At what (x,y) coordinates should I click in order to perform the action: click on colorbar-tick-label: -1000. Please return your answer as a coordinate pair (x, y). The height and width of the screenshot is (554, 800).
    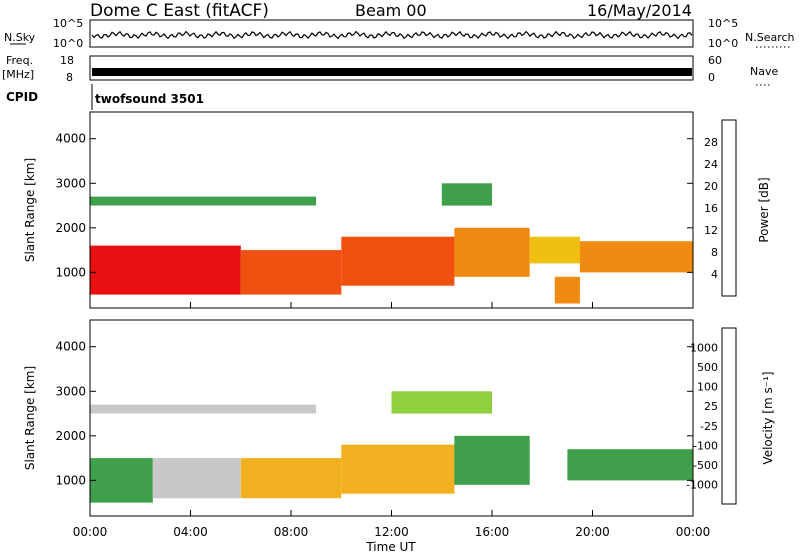
    Looking at the image, I should click on (702, 484).